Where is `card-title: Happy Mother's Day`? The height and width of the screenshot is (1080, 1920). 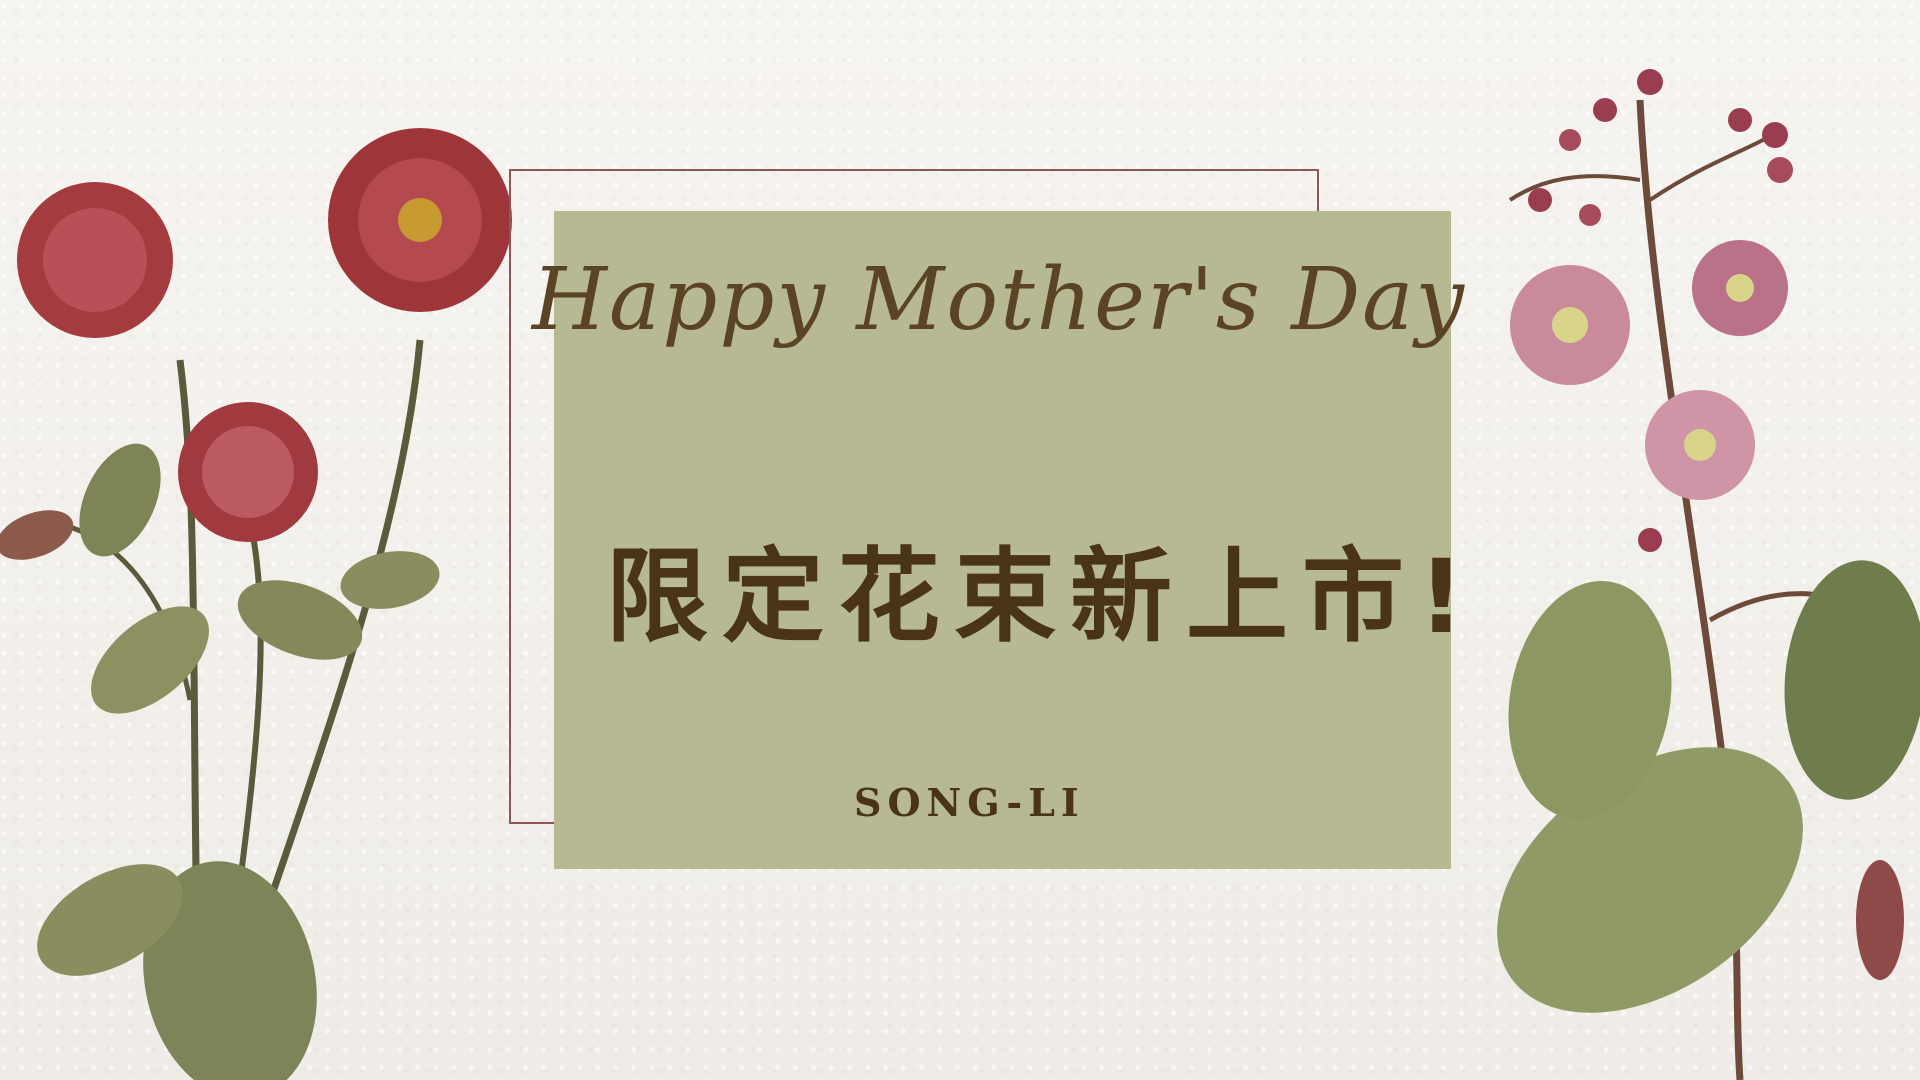
card-title: Happy Mother's Day is located at coordinates (999, 300).